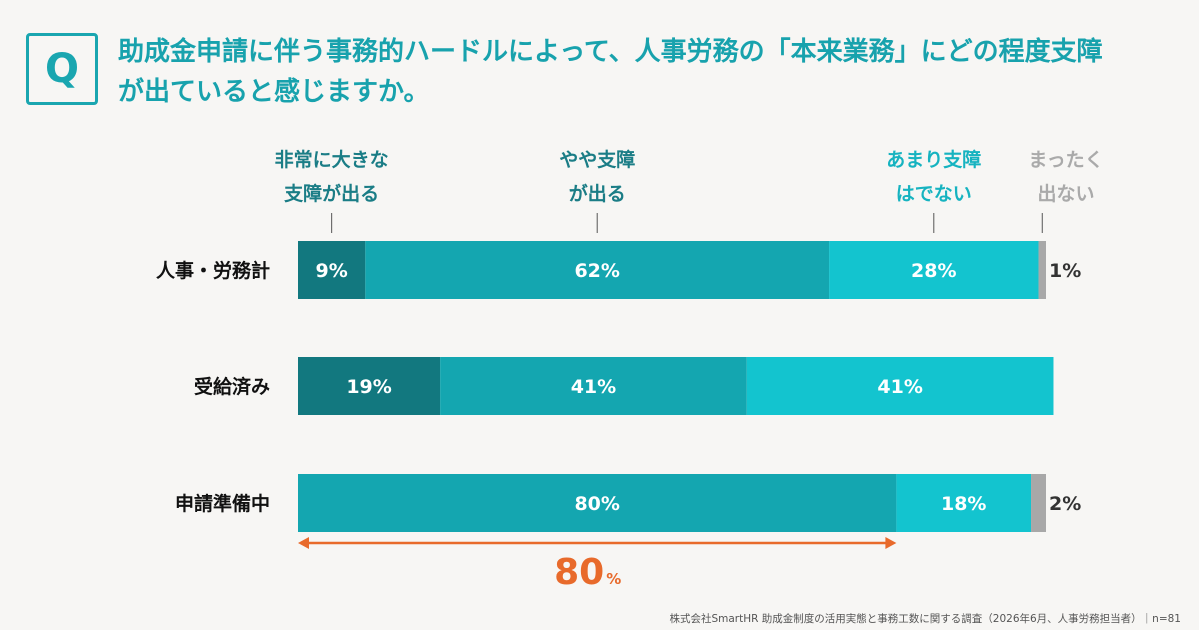 The height and width of the screenshot is (630, 1199). Describe the element at coordinates (579, 572) in the screenshot. I see `annotation-value: 80` at that location.